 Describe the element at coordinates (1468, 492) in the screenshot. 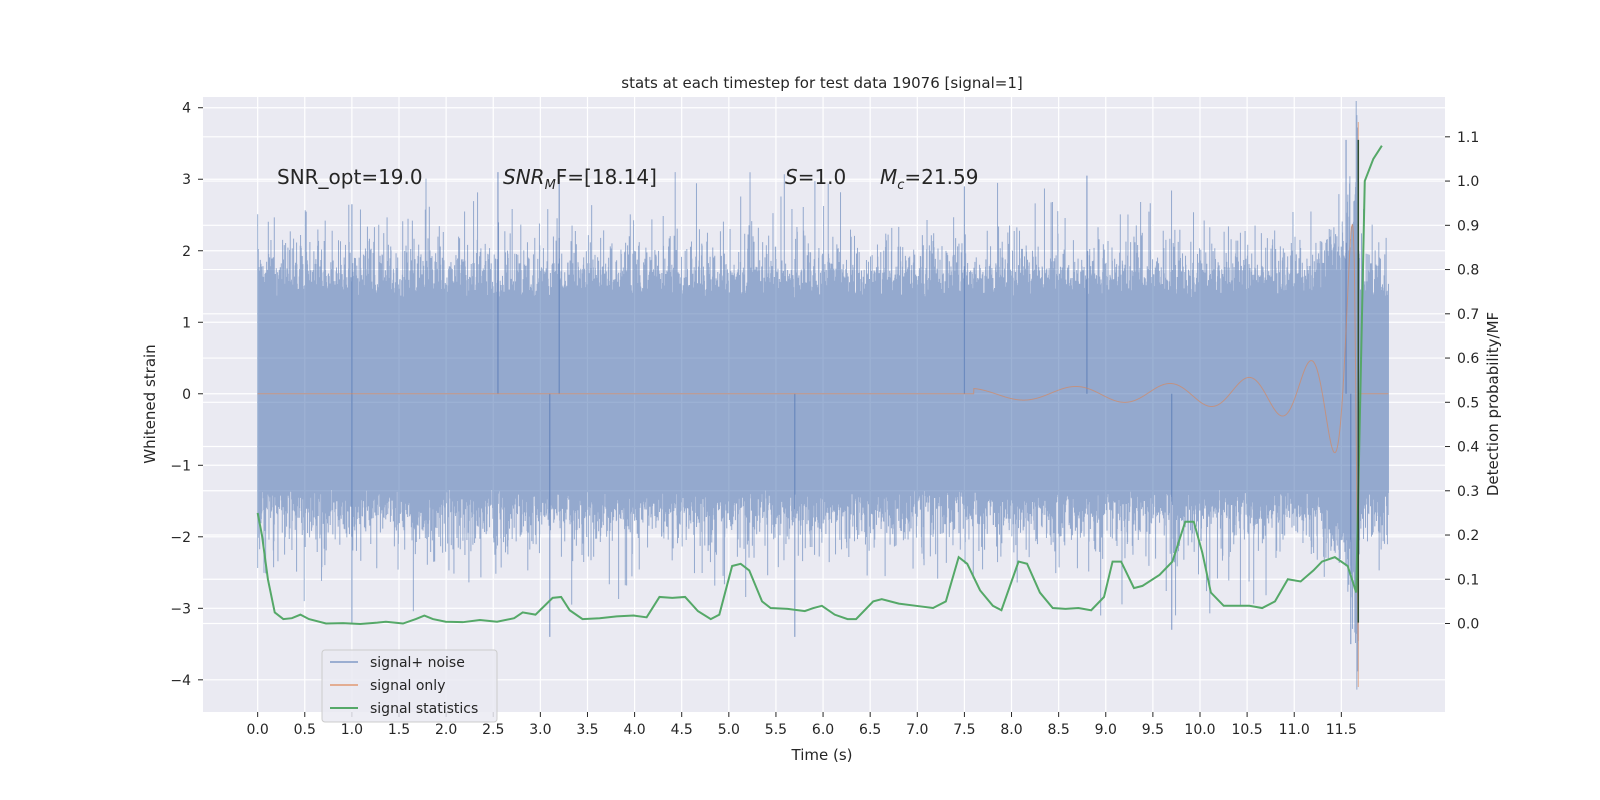

I see `y-right-tick-label: 0.3` at that location.